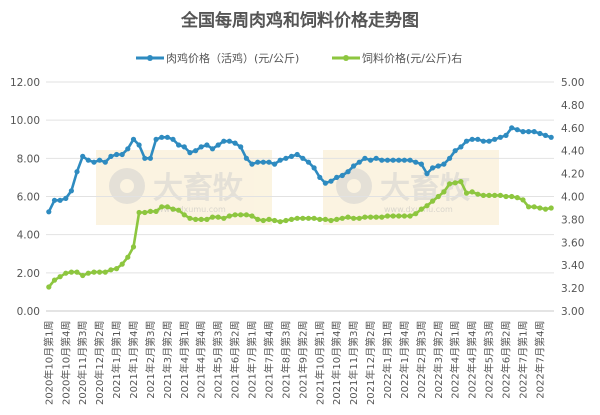 This screenshot has height=415, width=600. Describe the element at coordinates (572, 312) in the screenshot. I see `right-axis-tick-label: 3.00` at that location.